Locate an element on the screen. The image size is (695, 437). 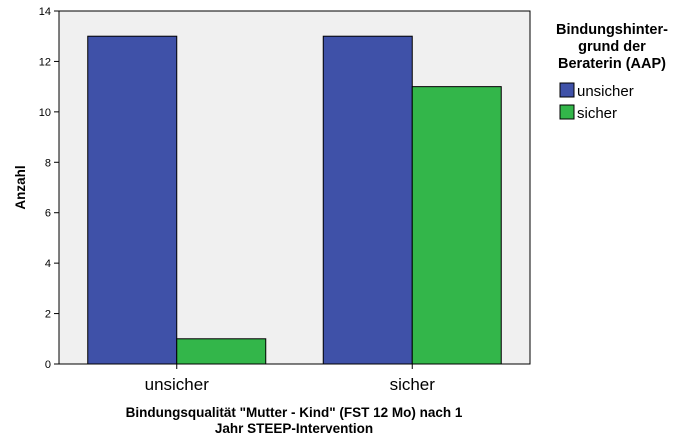
legend-label-sicher: sicher is located at coordinates (597, 113).